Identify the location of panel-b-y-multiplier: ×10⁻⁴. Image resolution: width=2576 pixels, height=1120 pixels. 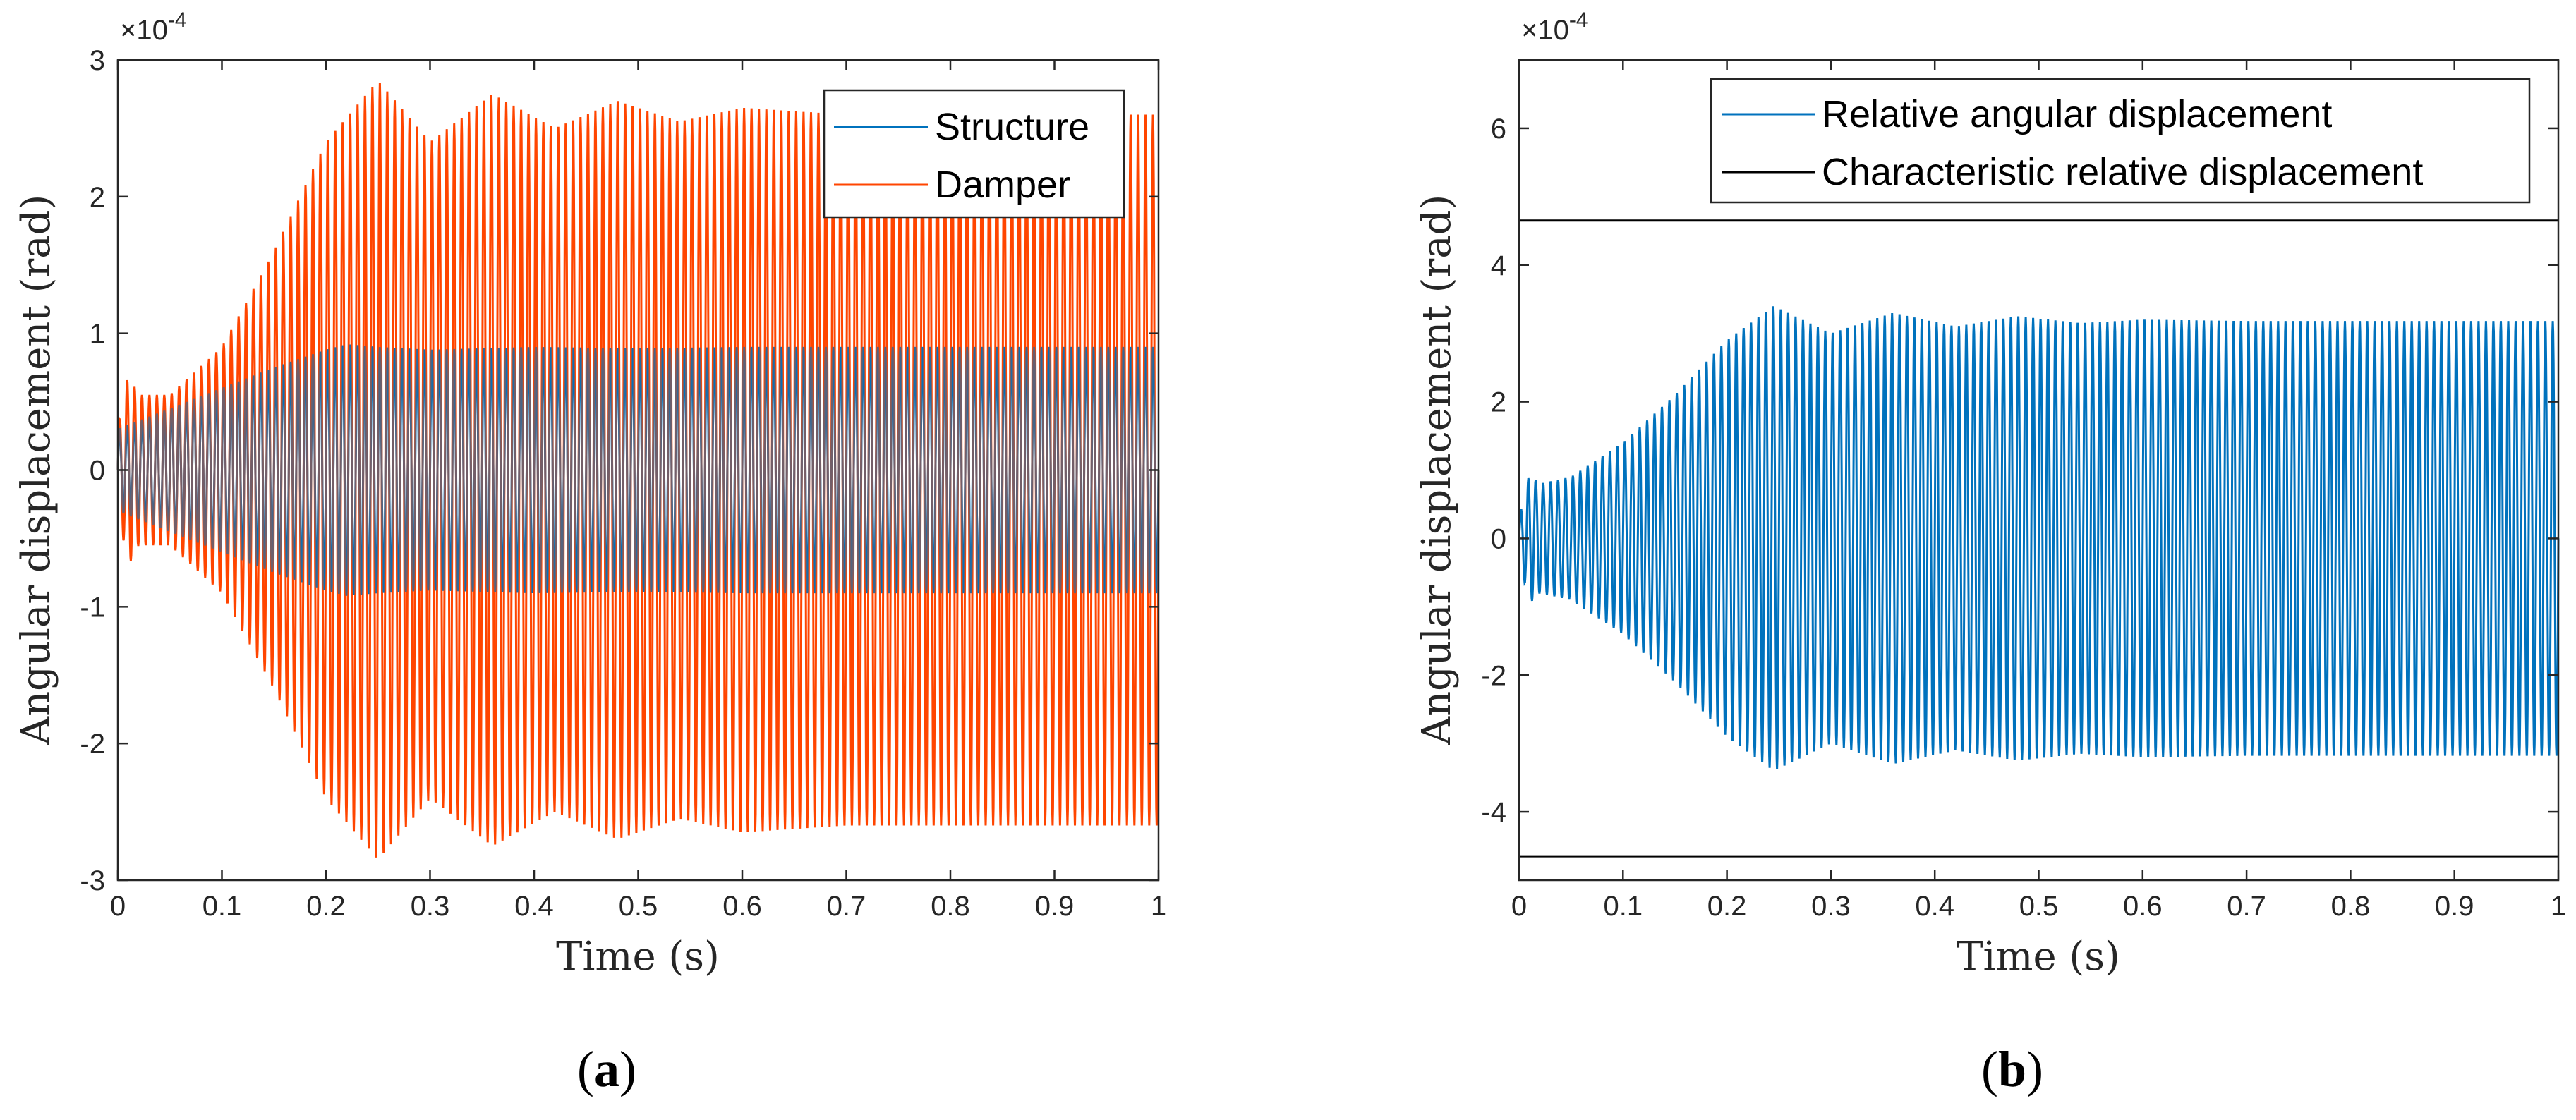
(1555, 27).